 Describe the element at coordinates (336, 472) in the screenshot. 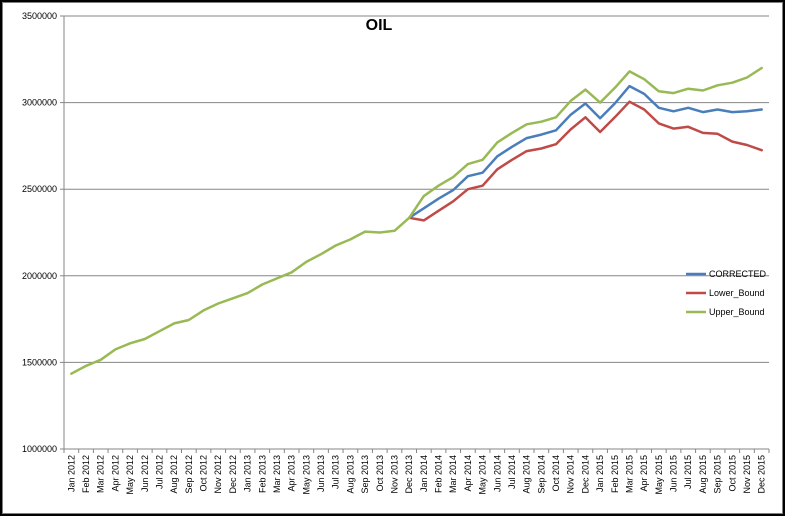

I see `x-tick-label: Jul 2013` at that location.